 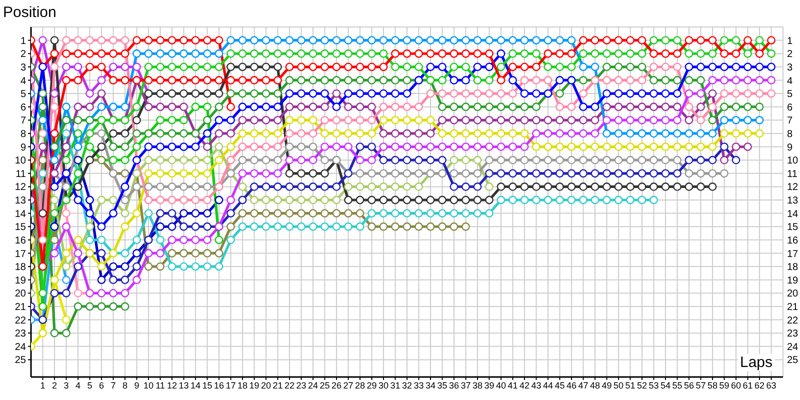 What do you see at coordinates (254, 385) in the screenshot?
I see `x-tick-label: 19` at bounding box center [254, 385].